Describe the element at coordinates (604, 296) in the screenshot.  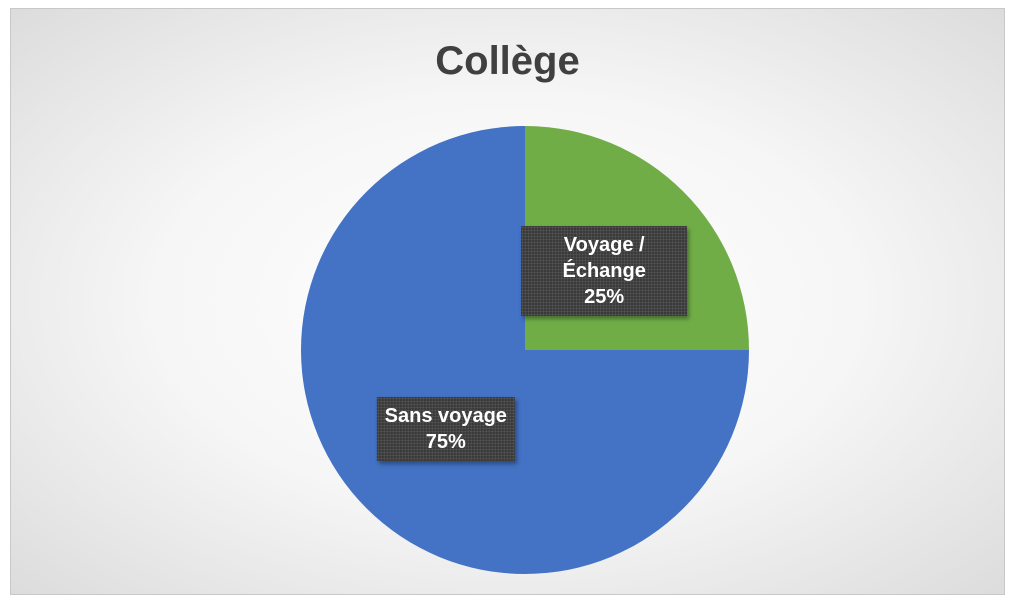
I see `value-label: 25%` at that location.